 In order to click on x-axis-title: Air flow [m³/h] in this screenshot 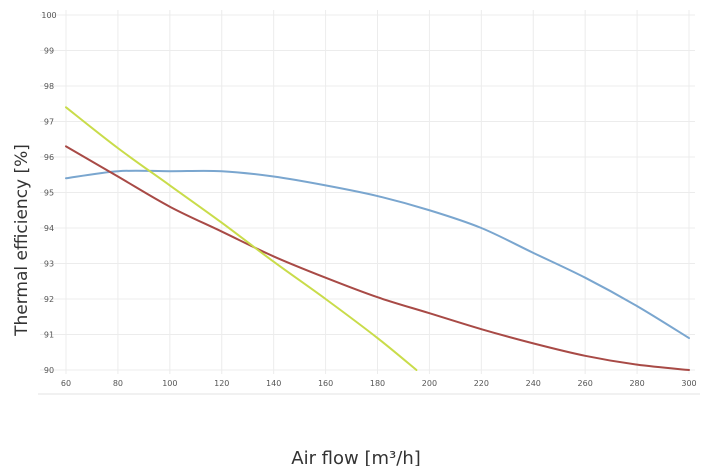, I will do `click(356, 457)`.